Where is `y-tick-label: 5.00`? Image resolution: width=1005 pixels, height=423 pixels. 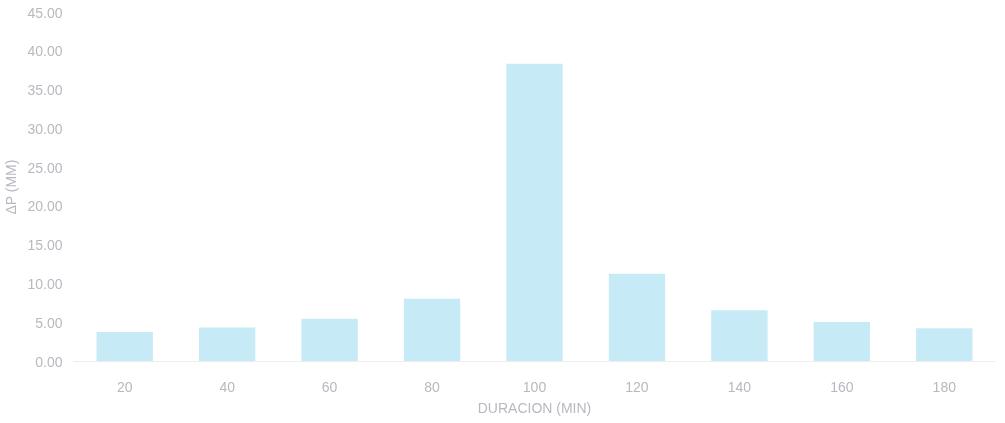 y-tick-label: 5.00 is located at coordinates (49, 322).